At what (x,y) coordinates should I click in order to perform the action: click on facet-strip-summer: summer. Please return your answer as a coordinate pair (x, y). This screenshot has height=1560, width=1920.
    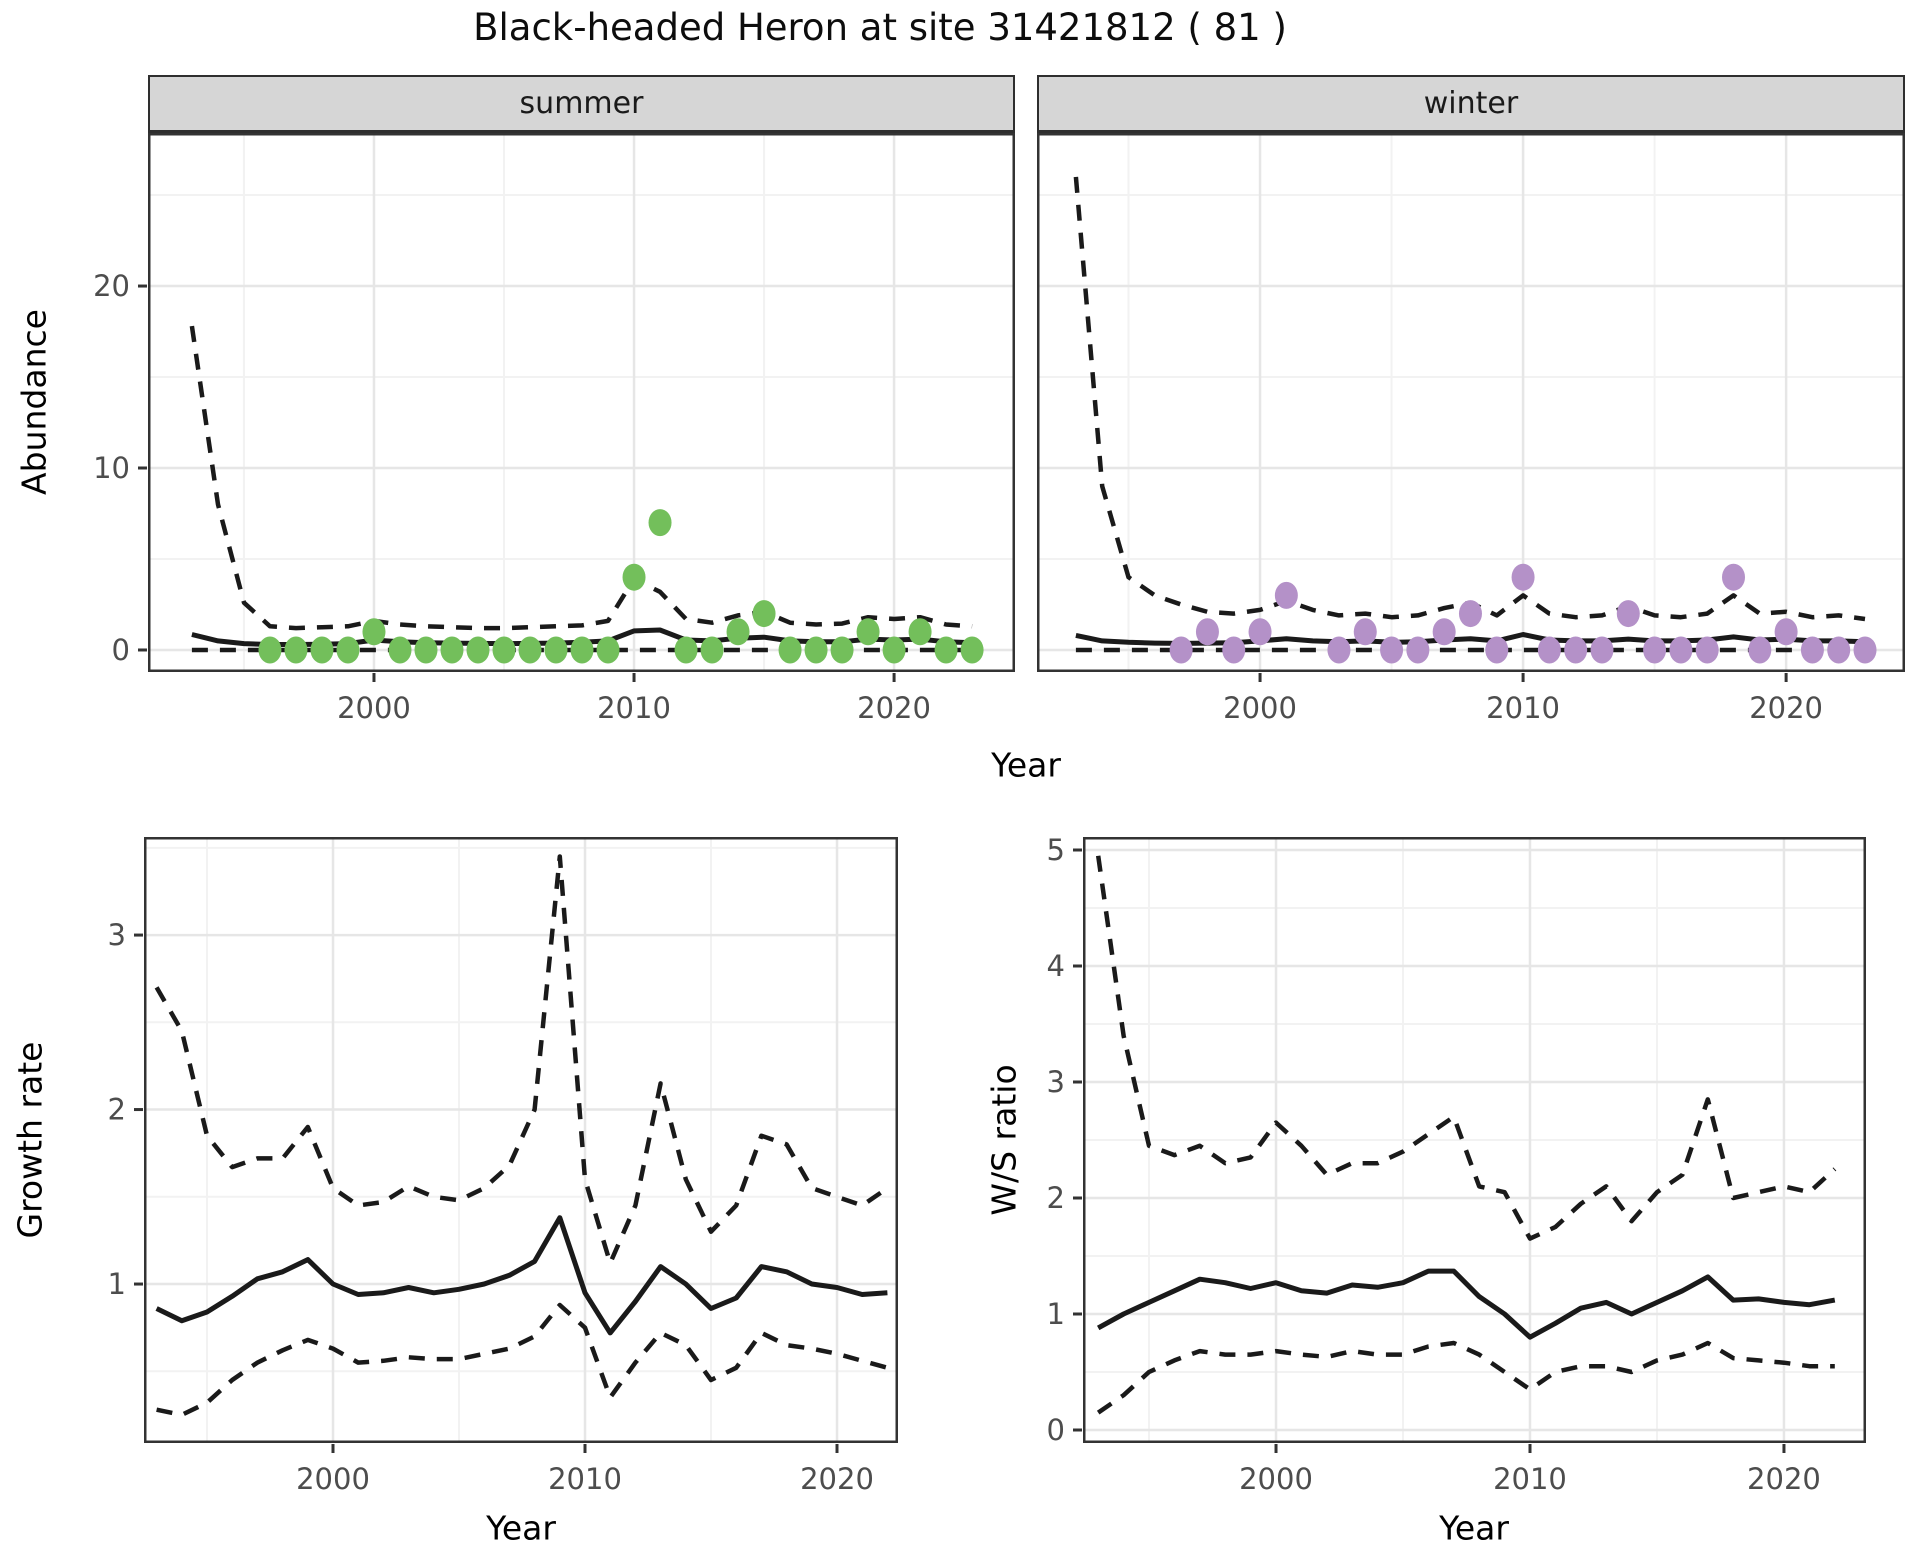
    Looking at the image, I should click on (581, 104).